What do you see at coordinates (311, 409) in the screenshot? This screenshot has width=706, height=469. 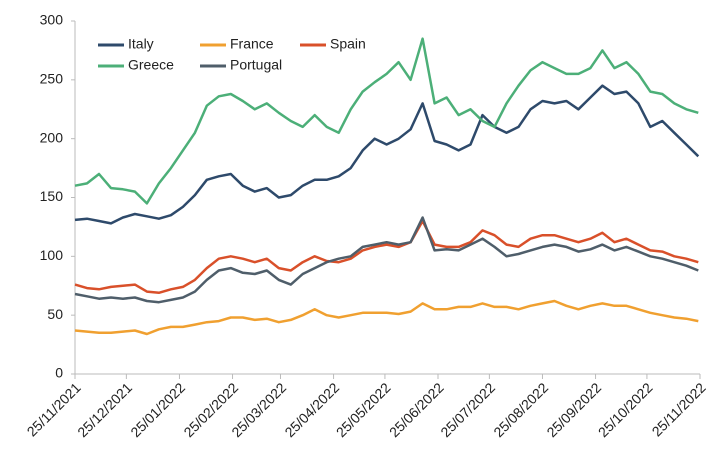 I see `x-tick-label: 25/04/2022` at bounding box center [311, 409].